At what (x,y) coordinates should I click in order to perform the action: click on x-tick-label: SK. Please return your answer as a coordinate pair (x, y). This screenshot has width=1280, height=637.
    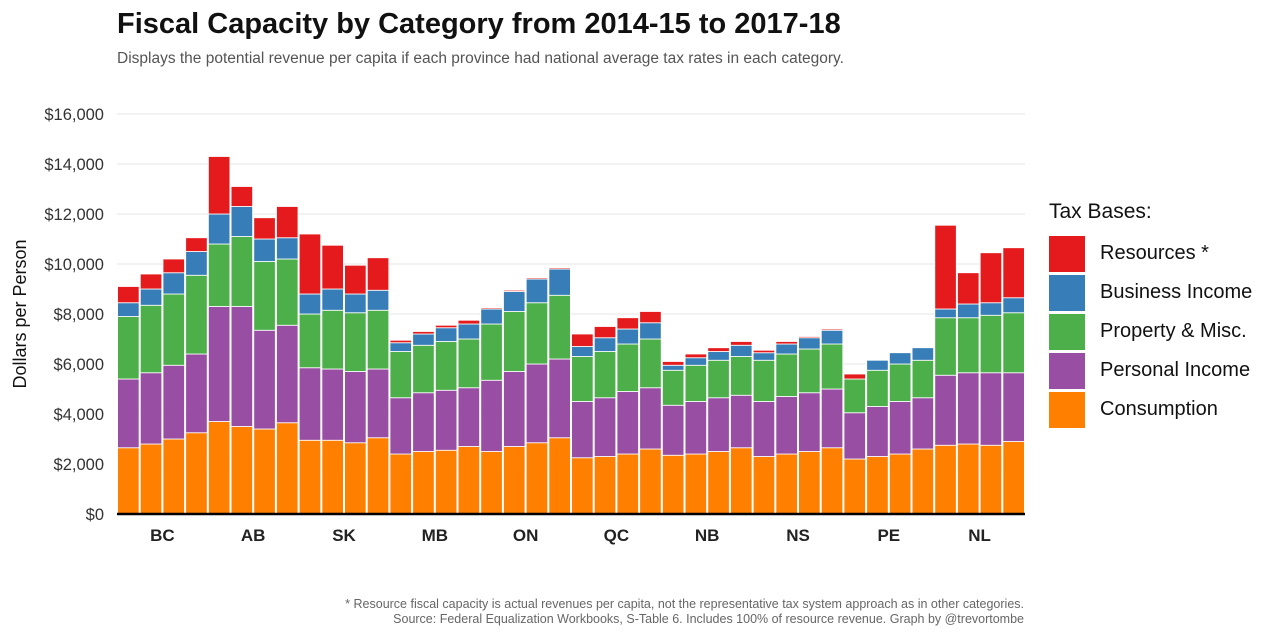
    Looking at the image, I should click on (344, 535).